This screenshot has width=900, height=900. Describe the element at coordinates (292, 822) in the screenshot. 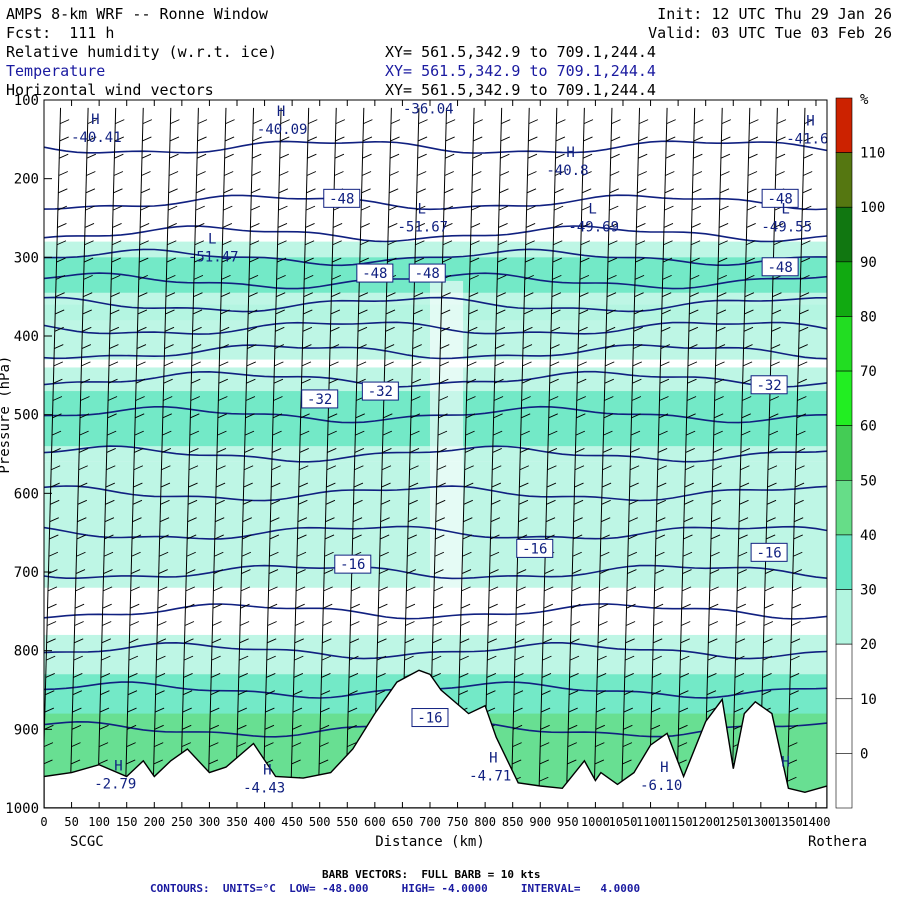

I see `x-tick-label: 450` at that location.